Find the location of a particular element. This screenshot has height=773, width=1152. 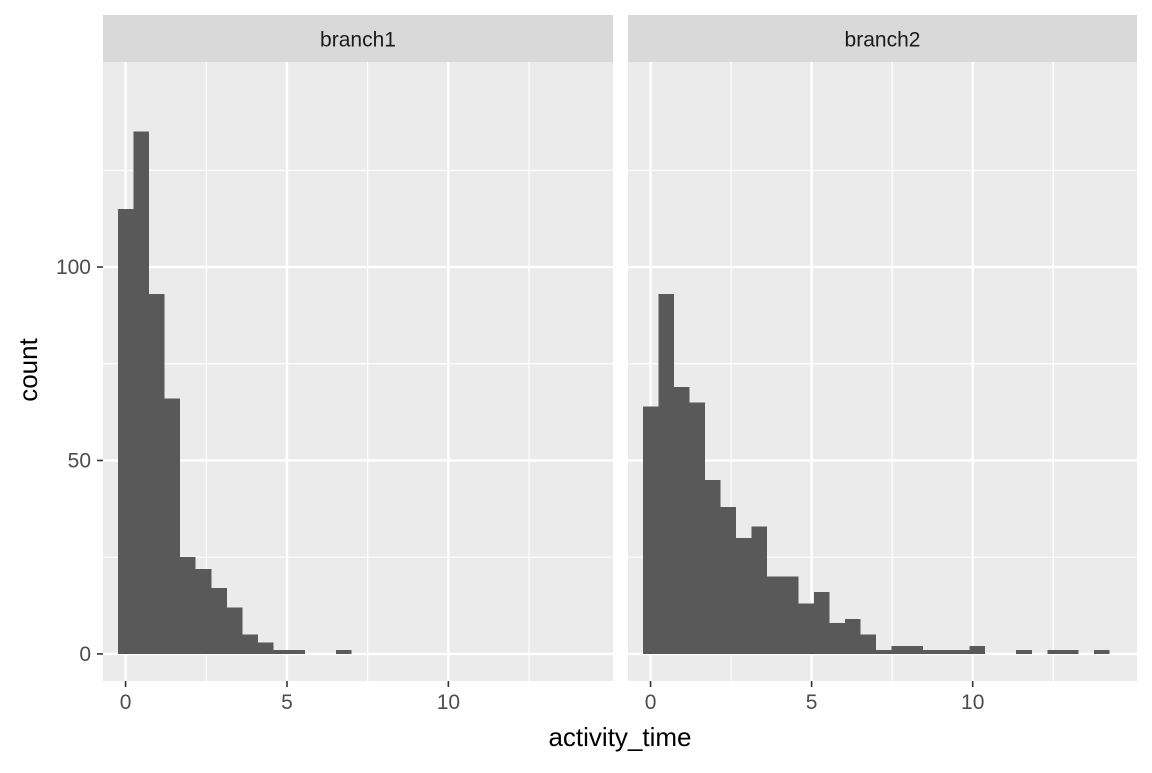

facet-strip-label: branch2 is located at coordinates (883, 40).